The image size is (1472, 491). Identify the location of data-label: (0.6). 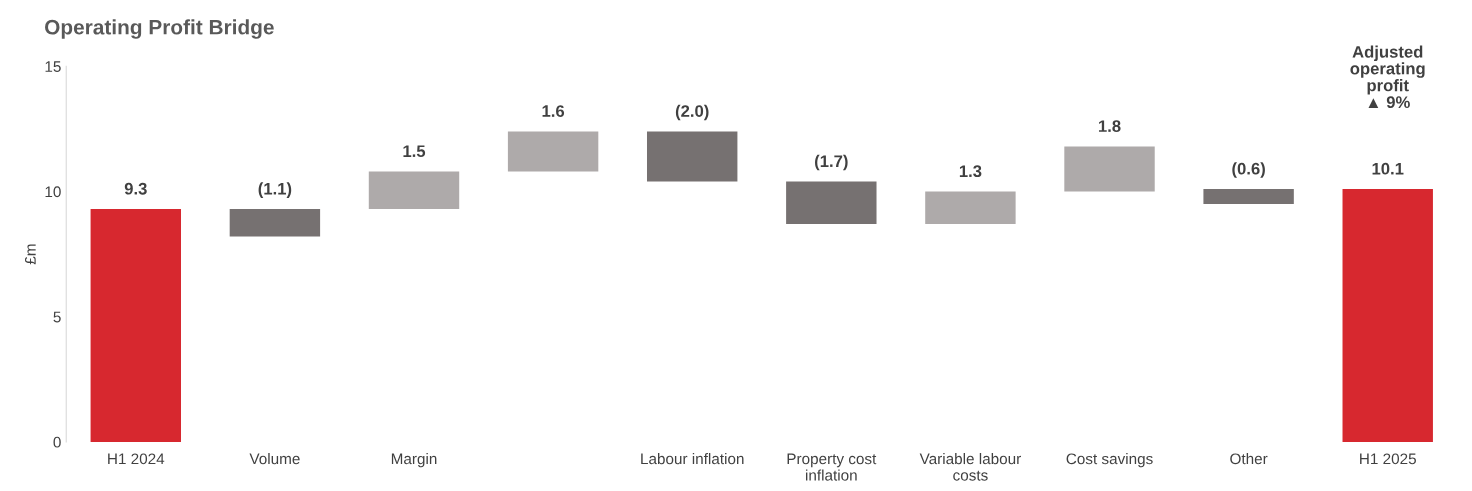
(1248, 170).